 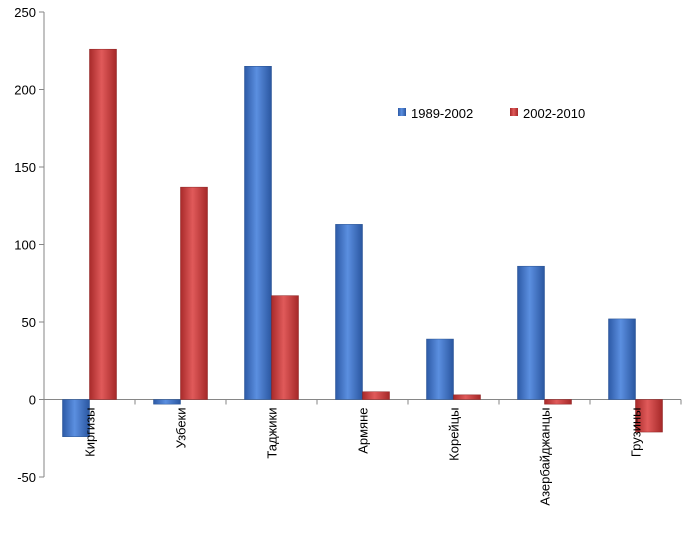 I want to click on legend-label: 2002-2010, so click(x=554, y=113).